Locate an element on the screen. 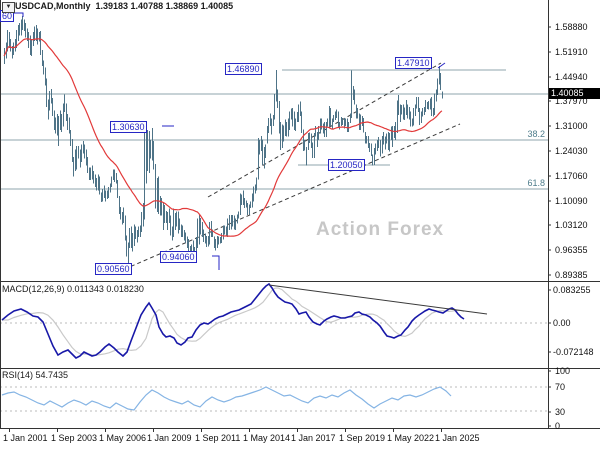  price-axis-label: 0.89385 is located at coordinates (571, 275).